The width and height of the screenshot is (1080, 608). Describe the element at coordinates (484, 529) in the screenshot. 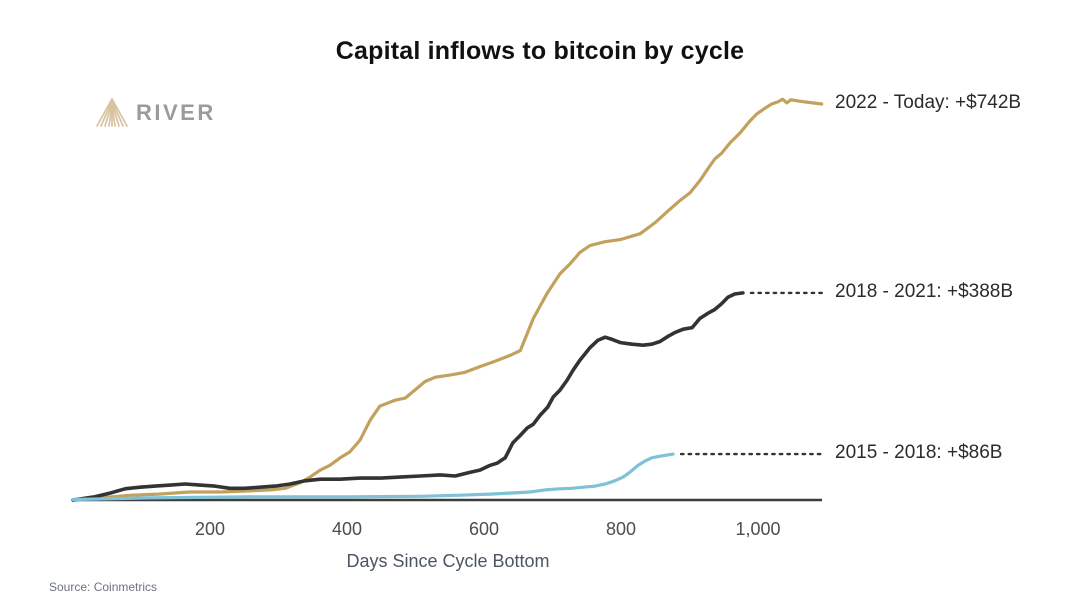

I see `x-tick-600: 600` at that location.